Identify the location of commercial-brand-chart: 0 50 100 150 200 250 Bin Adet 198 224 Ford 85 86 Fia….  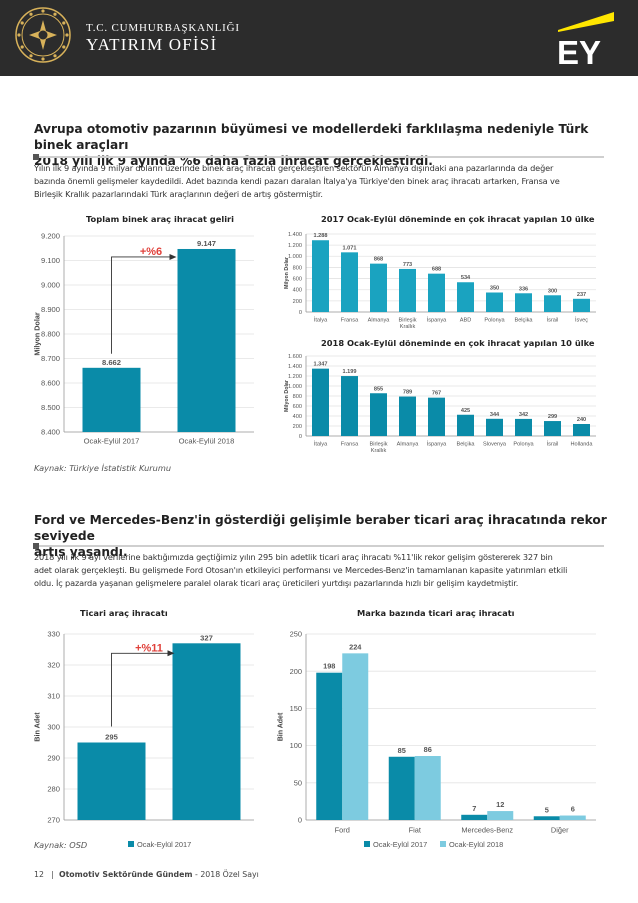
(436, 739).